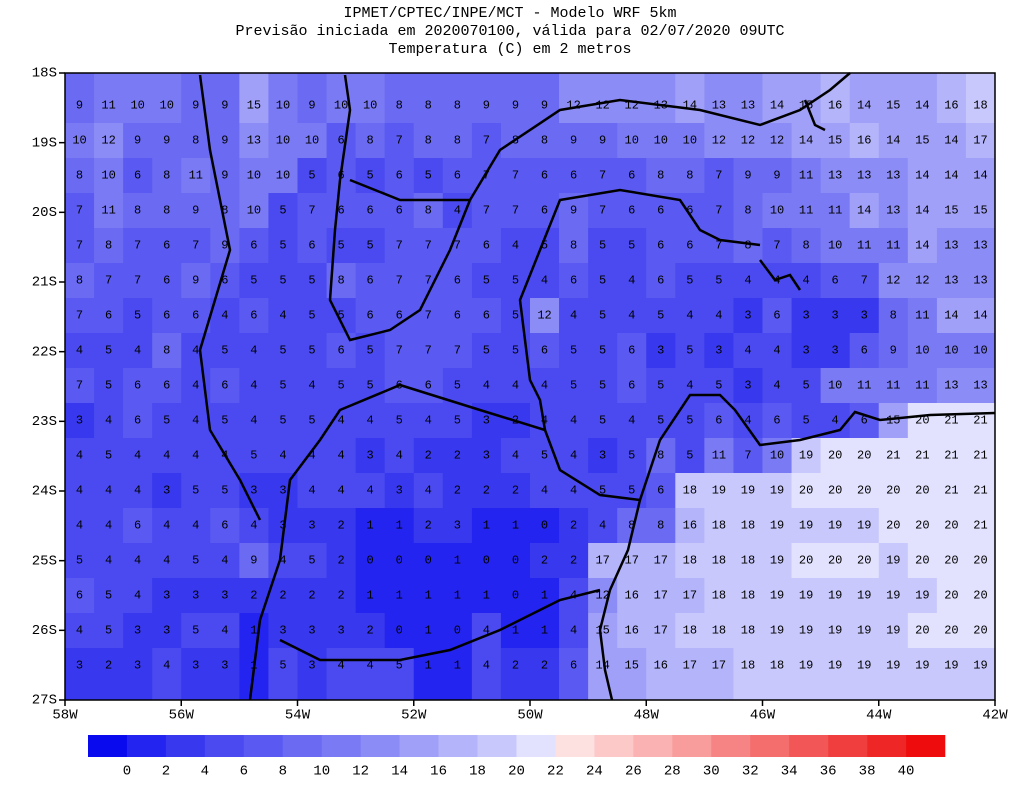 The width and height of the screenshot is (1020, 810). I want to click on state-border, so click(409, 190).